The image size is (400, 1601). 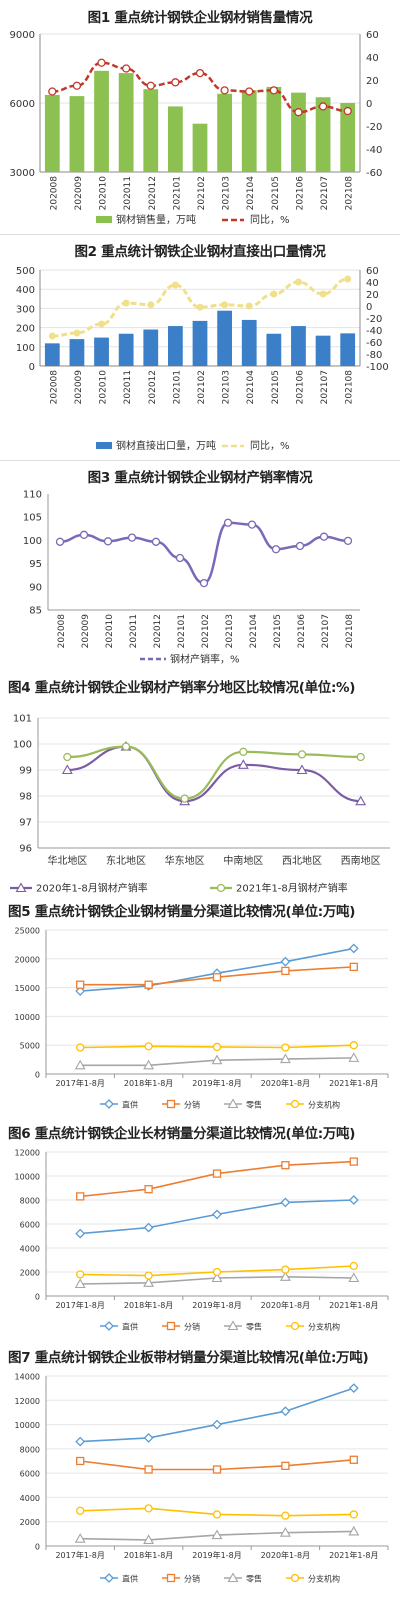 What do you see at coordinates (292, 888) in the screenshot?
I see `legend-label: 2021年1-8月钢材产销率` at bounding box center [292, 888].